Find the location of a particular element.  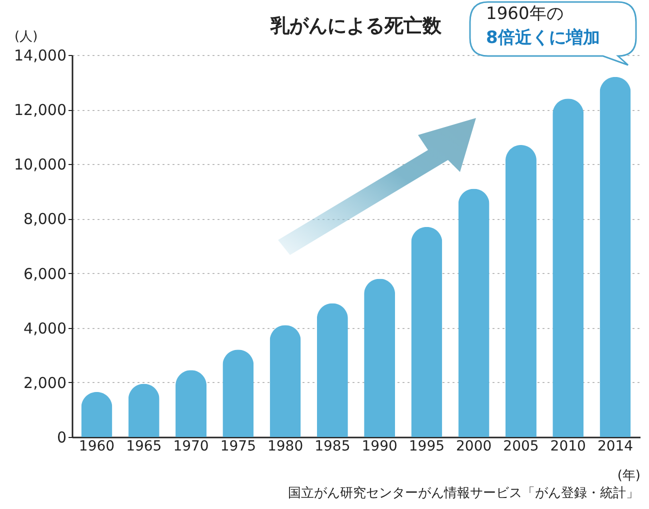

x-tick-label: 1965 is located at coordinates (144, 446).